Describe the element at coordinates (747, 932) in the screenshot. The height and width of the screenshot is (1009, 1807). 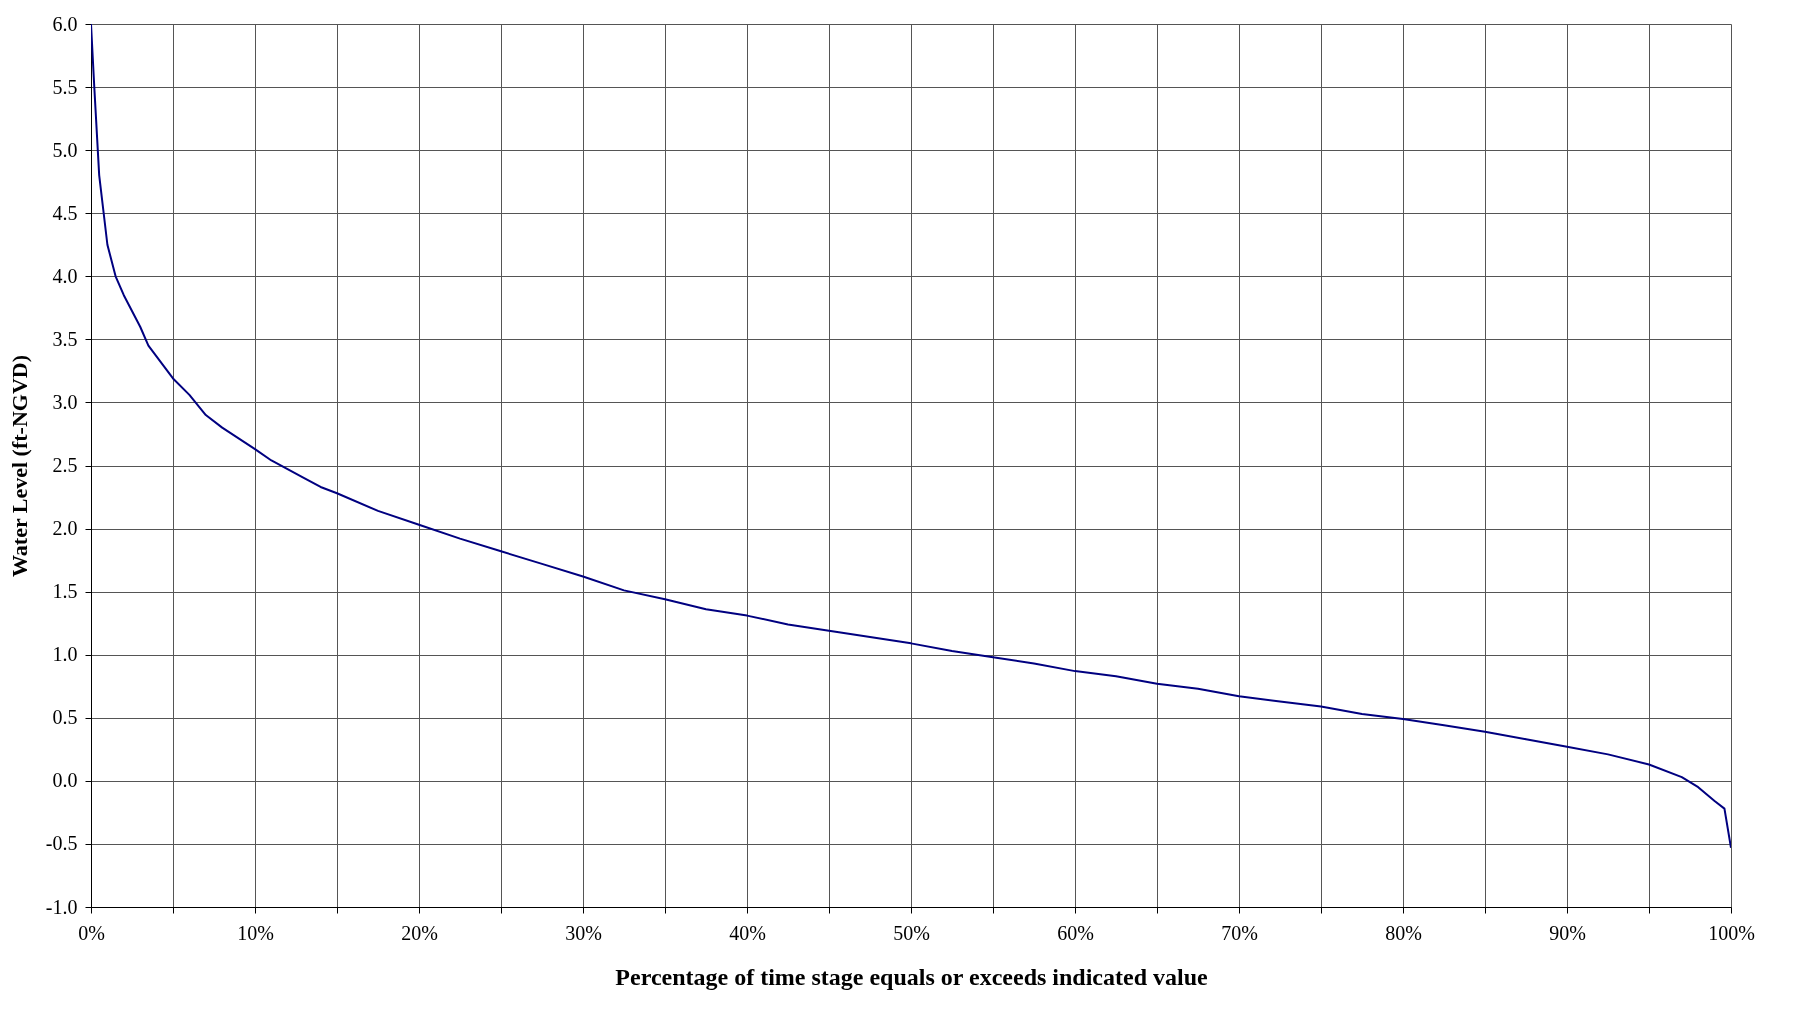
I see `x-tick-label: 40%` at that location.